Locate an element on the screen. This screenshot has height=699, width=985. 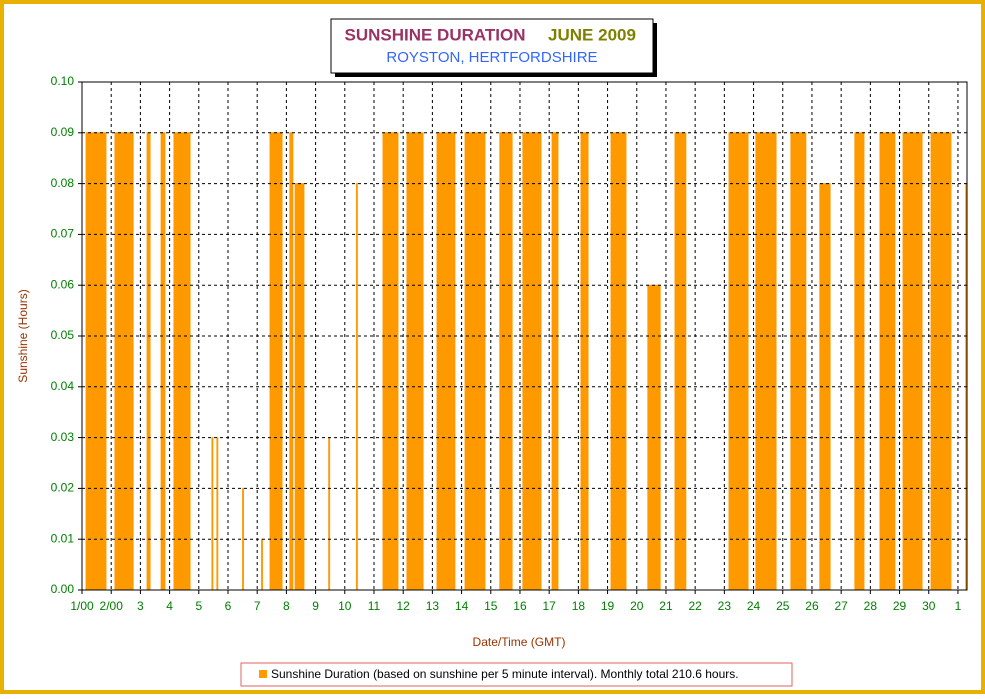
x-tick-label: 24 is located at coordinates (754, 606).